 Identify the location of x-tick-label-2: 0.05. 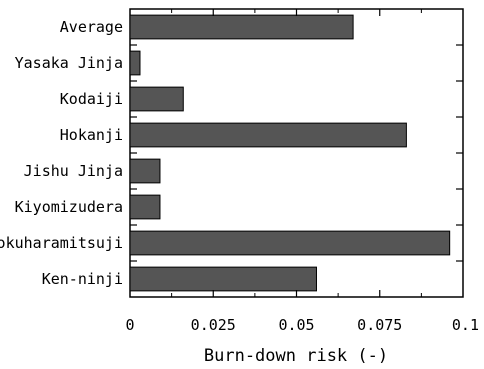
(296, 325).